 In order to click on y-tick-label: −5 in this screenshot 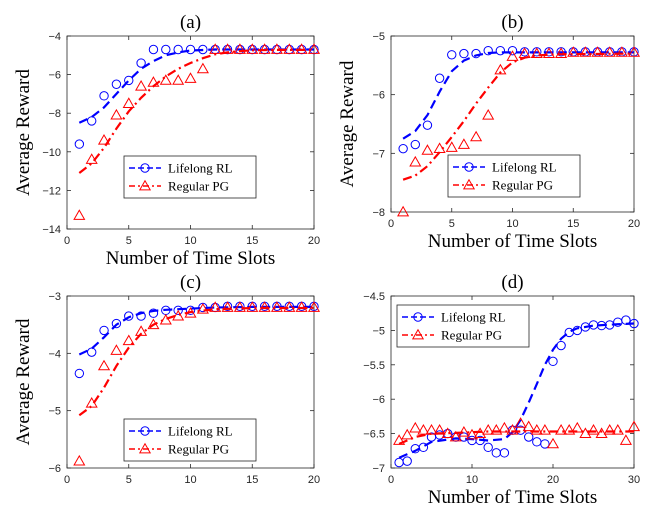, I will do `click(378, 37)`.